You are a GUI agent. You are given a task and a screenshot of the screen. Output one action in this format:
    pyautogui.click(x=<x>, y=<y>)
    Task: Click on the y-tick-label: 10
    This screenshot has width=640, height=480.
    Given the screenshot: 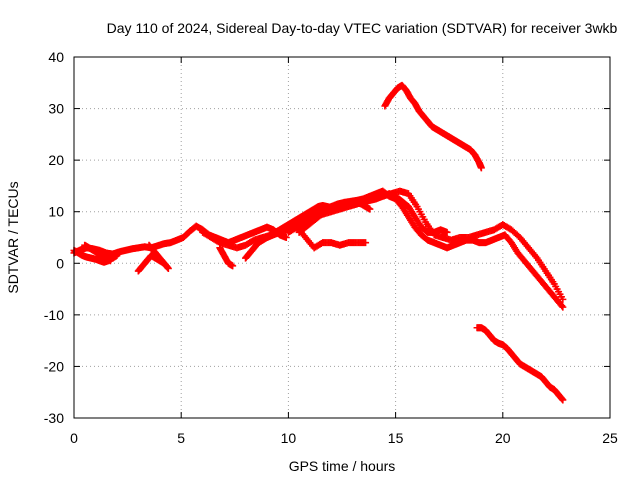 What is the action you would take?
    pyautogui.click(x=56, y=212)
    